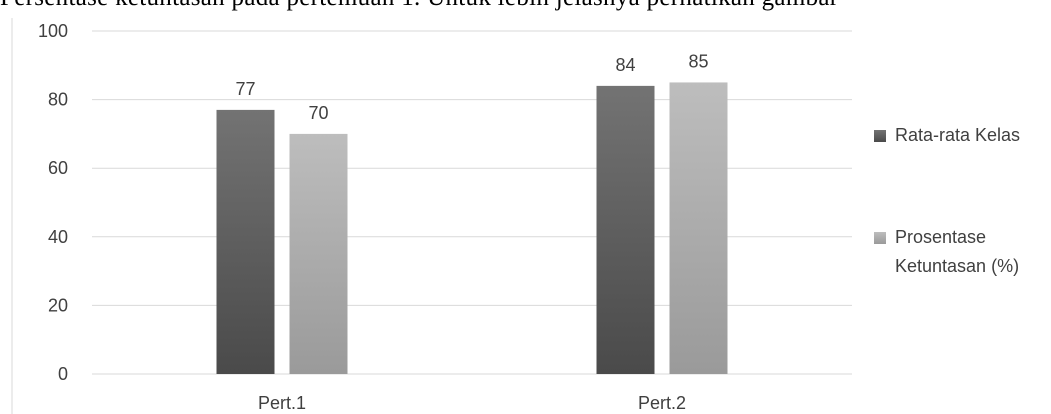 The width and height of the screenshot is (1051, 414). What do you see at coordinates (245, 89) in the screenshot?
I see `data-label: 77` at bounding box center [245, 89].